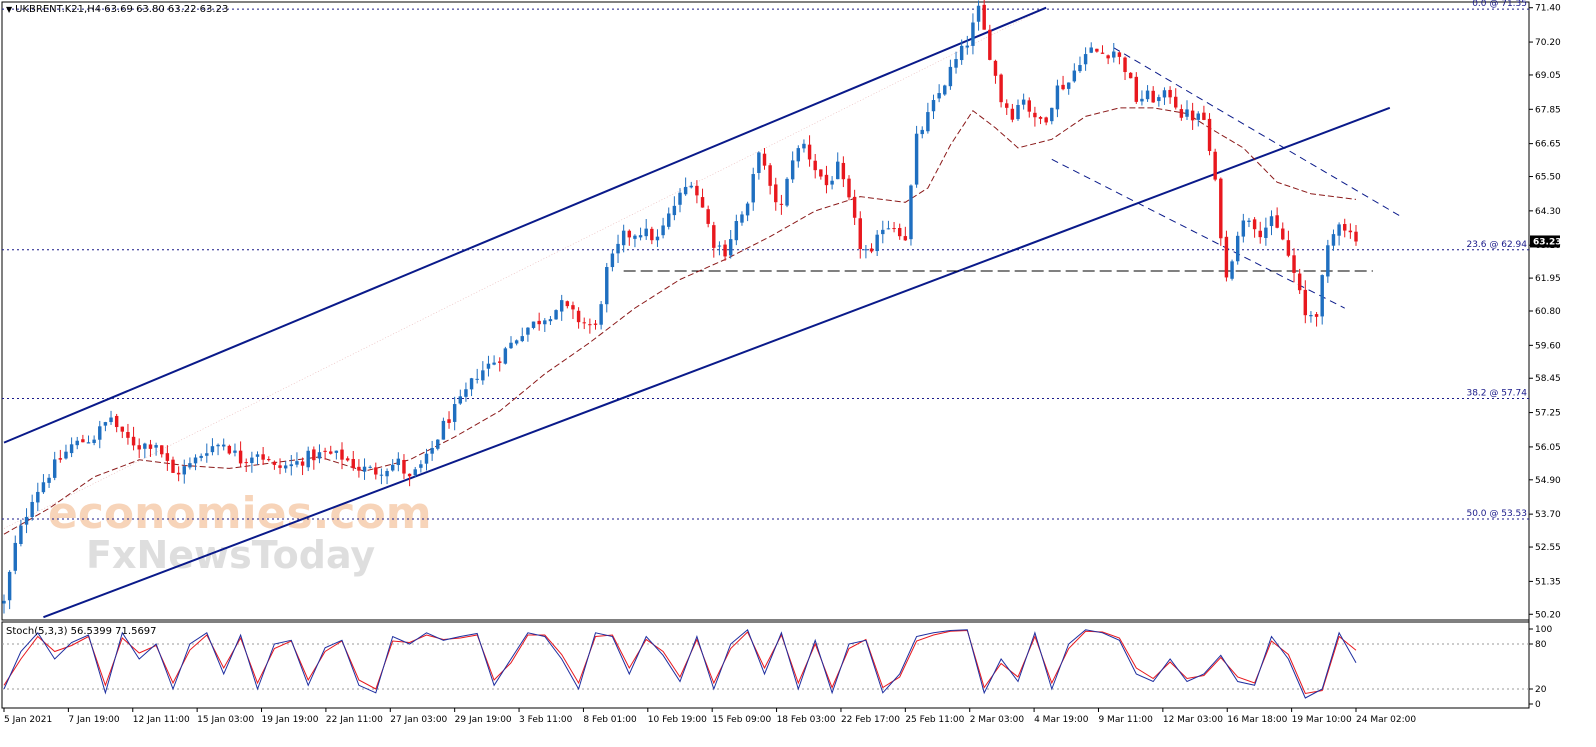 The image size is (1596, 747). I want to click on price-tick-label: 64.30, so click(1548, 212).